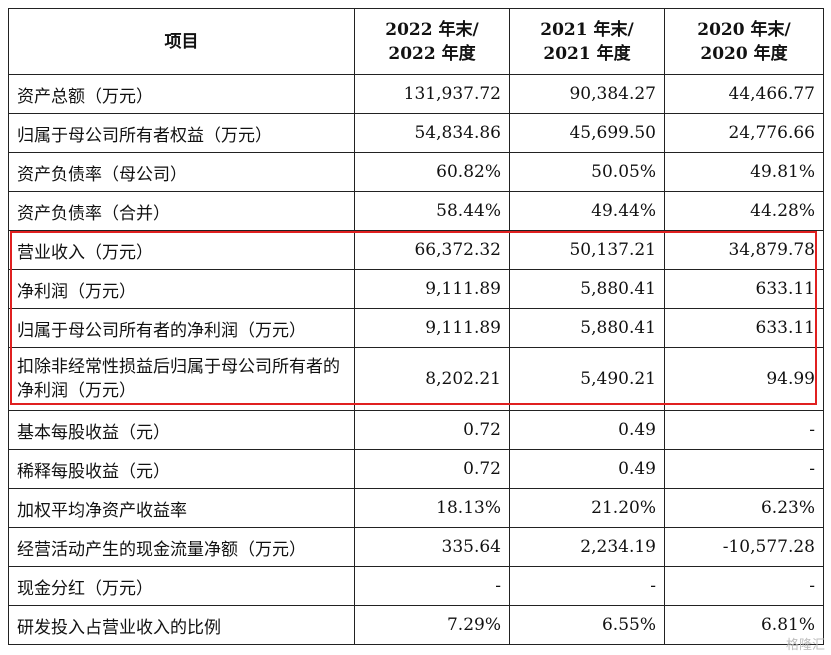 The image size is (831, 655). I want to click on row-label: 稀释每股收益（元）, so click(181, 469).